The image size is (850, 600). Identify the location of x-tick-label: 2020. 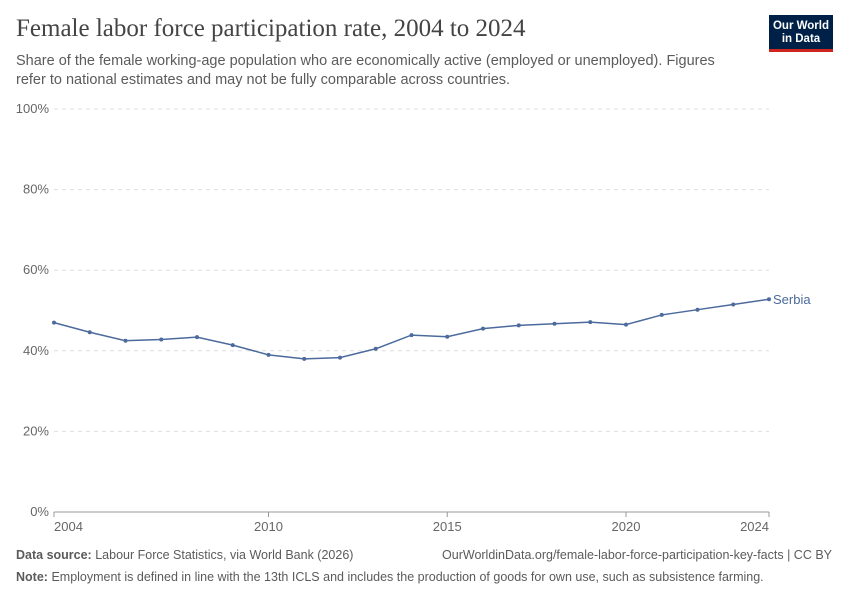
(626, 526).